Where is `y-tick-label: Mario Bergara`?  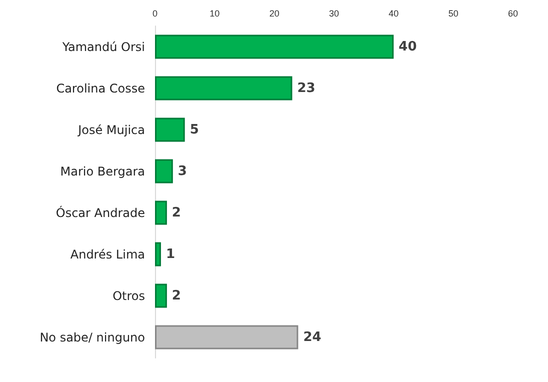 y-tick-label: Mario Bergara is located at coordinates (102, 171).